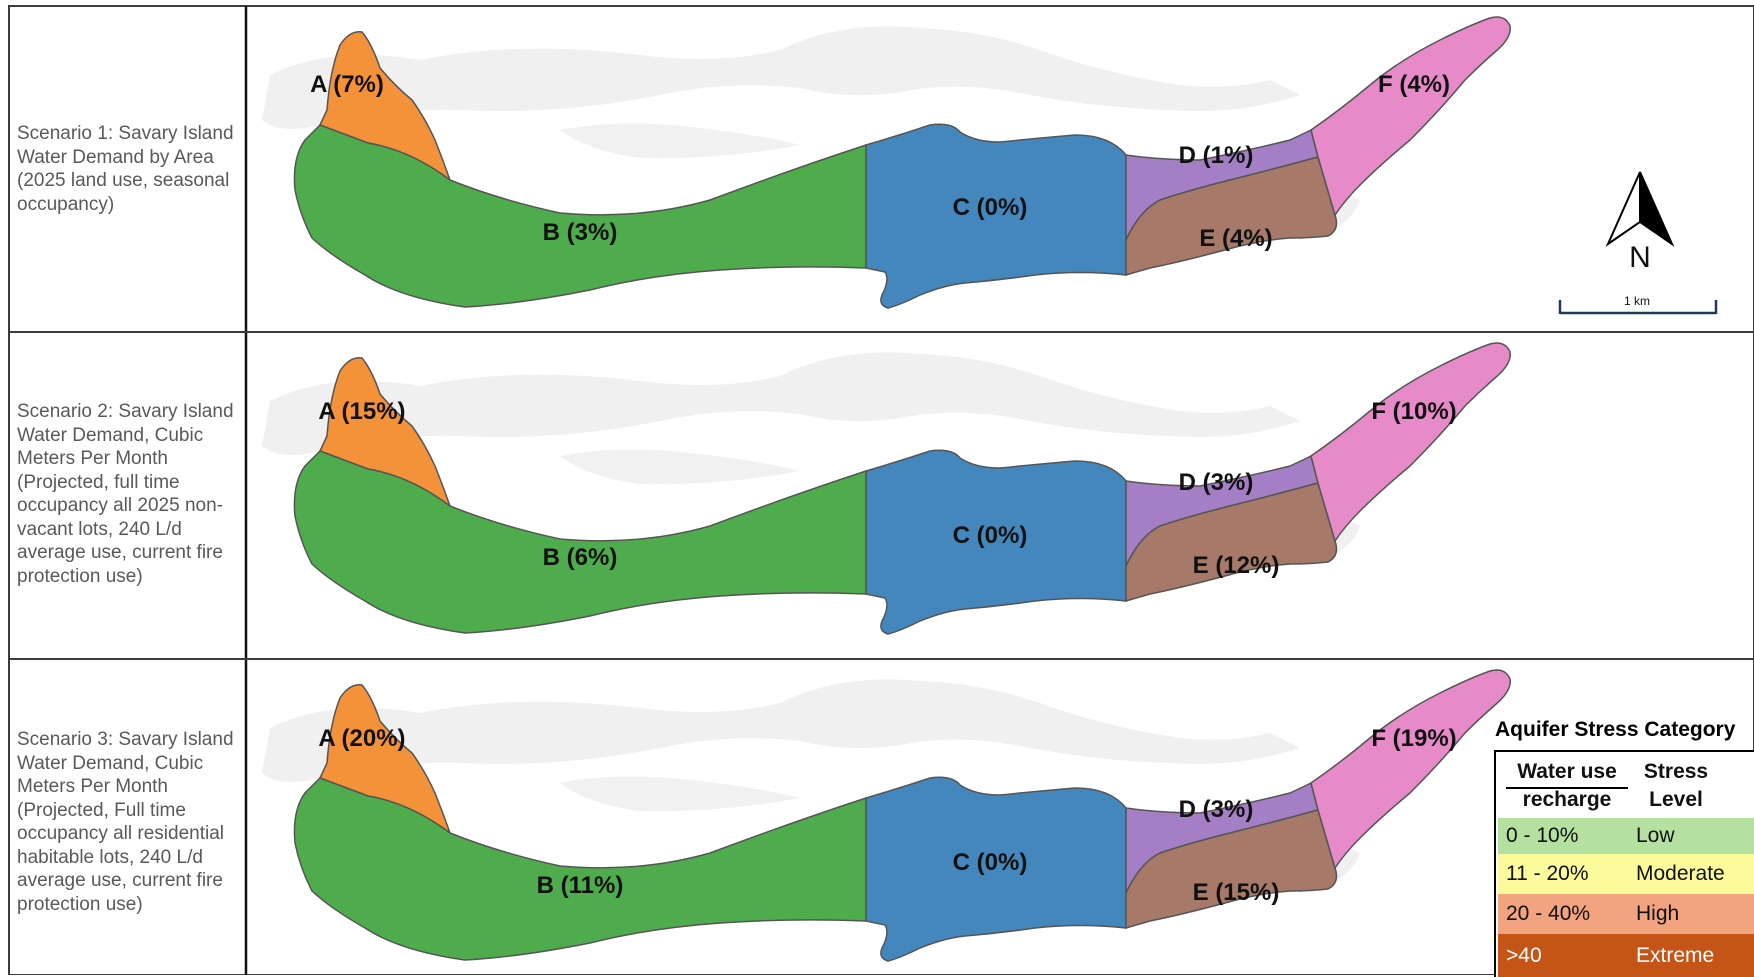  I want to click on zone-e-label: E (12%), so click(1236, 565).